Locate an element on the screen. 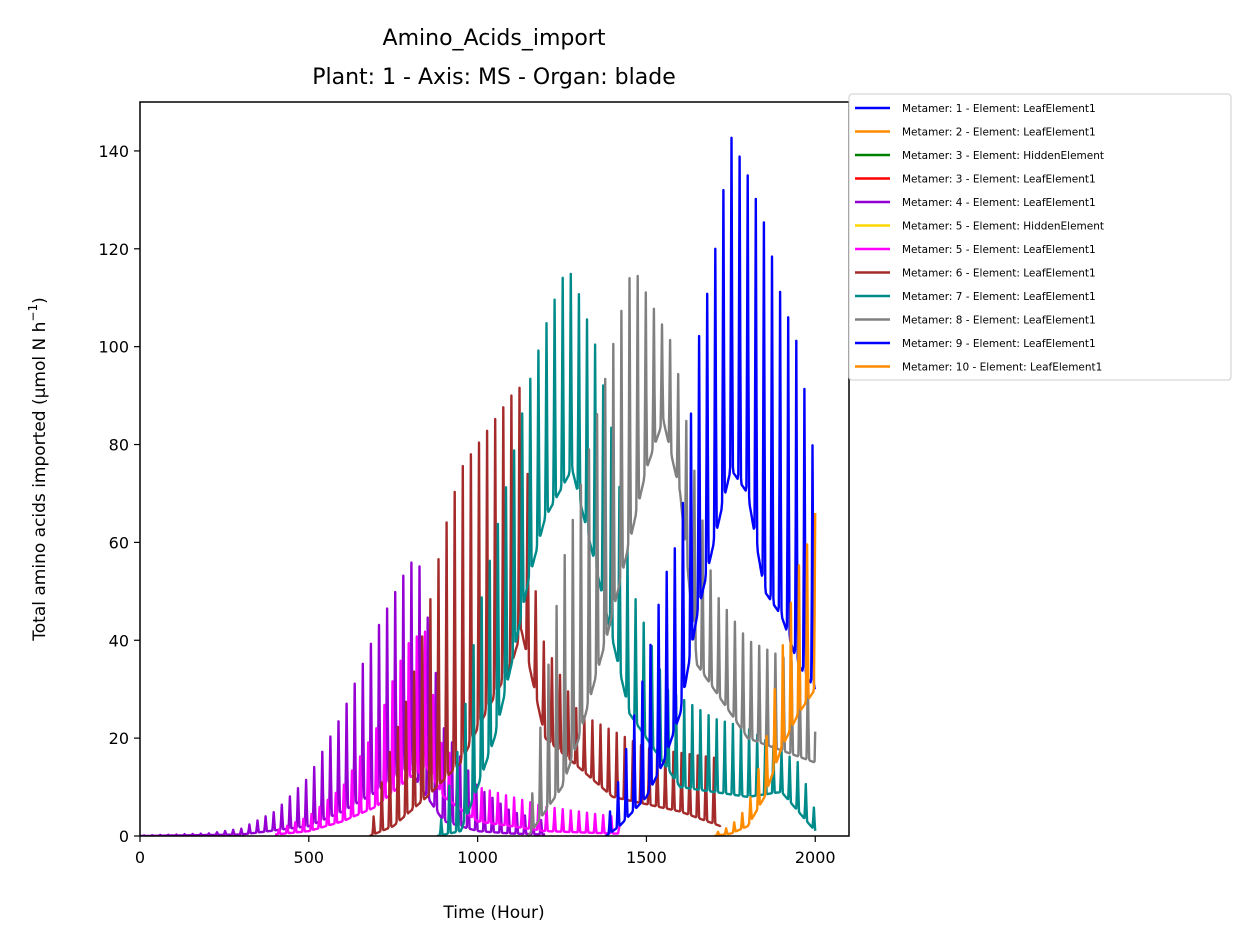 This screenshot has height=943, width=1249. legend-entry: Metamer: 10 - Element: LeafElement1 is located at coordinates (1002, 368).